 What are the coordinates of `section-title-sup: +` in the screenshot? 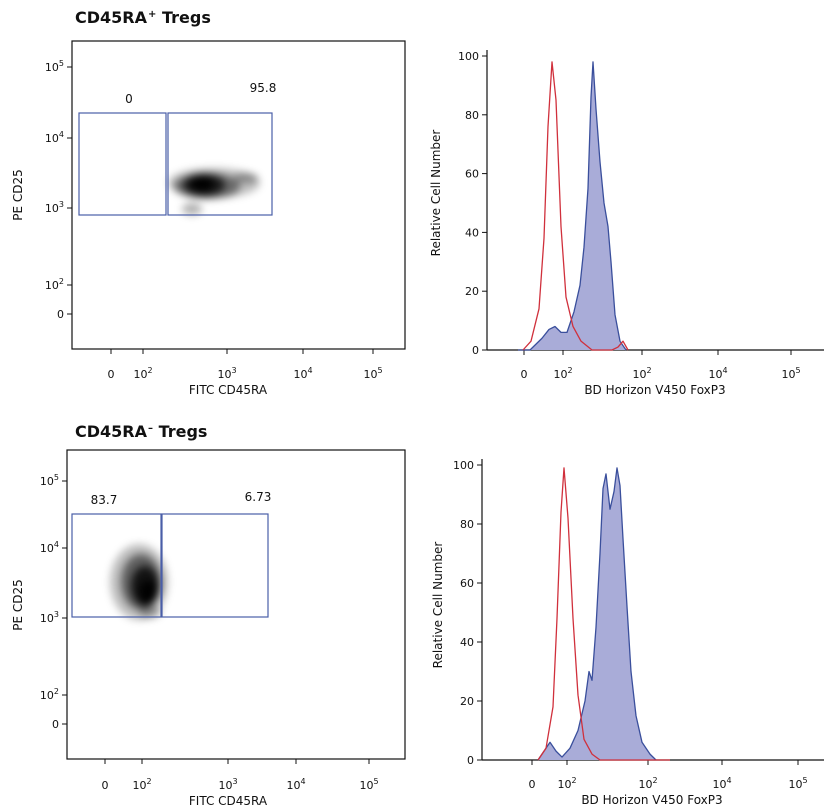 It's located at (152, 14).